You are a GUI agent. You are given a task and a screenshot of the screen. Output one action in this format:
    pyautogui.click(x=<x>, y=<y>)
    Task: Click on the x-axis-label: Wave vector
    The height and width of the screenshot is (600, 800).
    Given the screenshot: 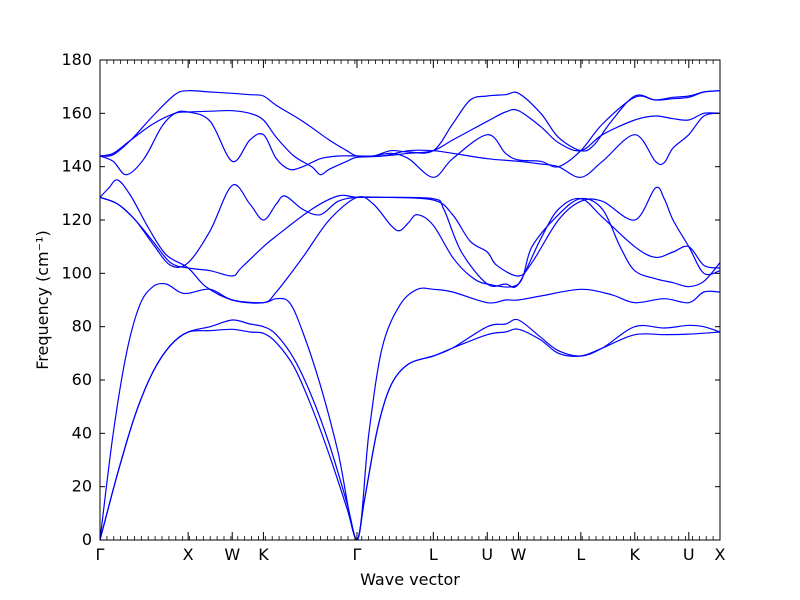 What is the action you would take?
    pyautogui.click(x=410, y=579)
    